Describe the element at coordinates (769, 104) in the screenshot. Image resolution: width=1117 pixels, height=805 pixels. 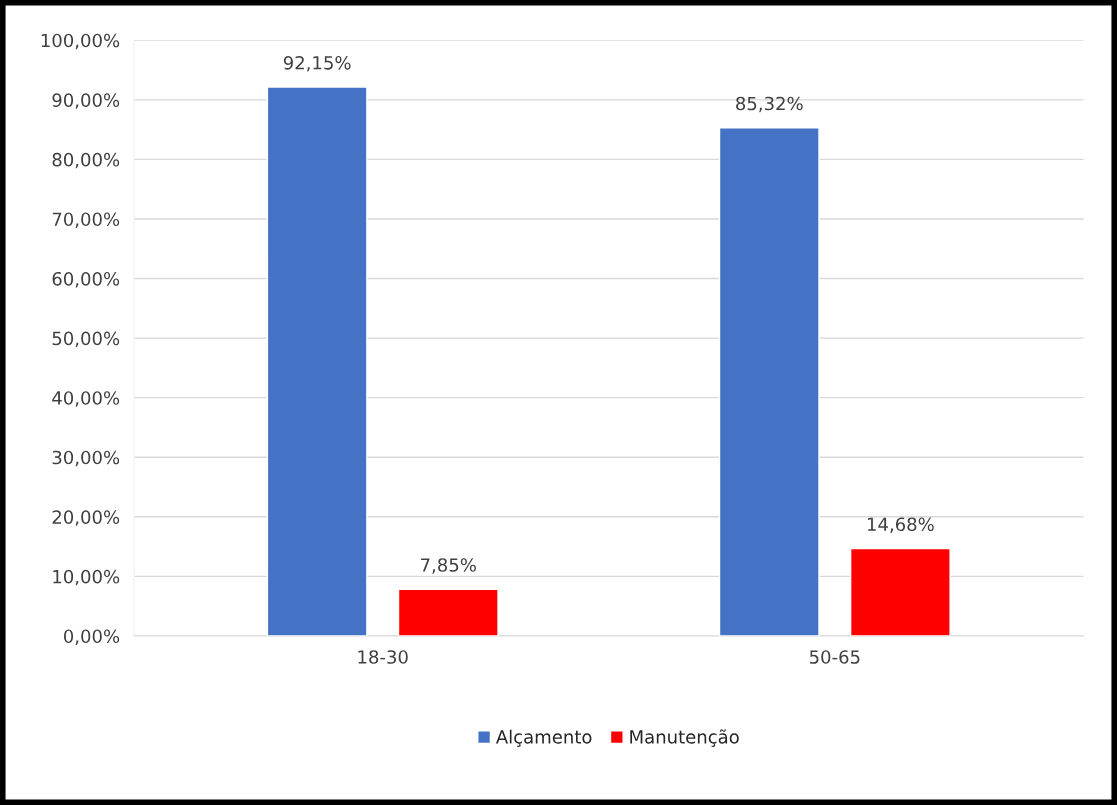
I see `data-label: 85,32%` at that location.